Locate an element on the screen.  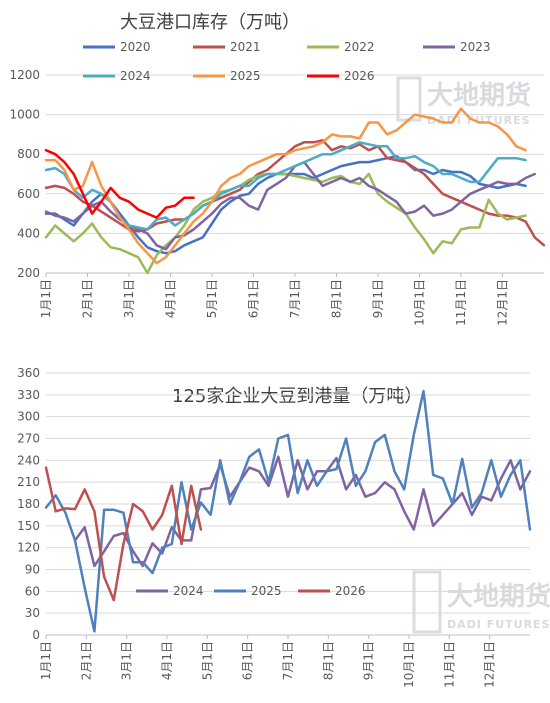
chart-title: 大豆港口库存（万吨） is located at coordinates (210, 22).